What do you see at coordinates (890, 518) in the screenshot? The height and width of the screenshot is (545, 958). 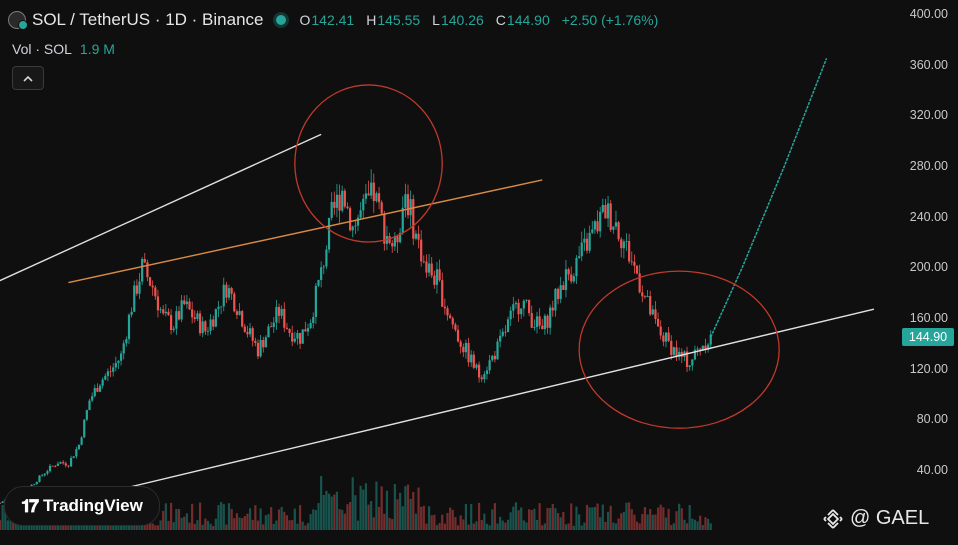 I see `watermark-text: @ GAEL` at bounding box center [890, 518].